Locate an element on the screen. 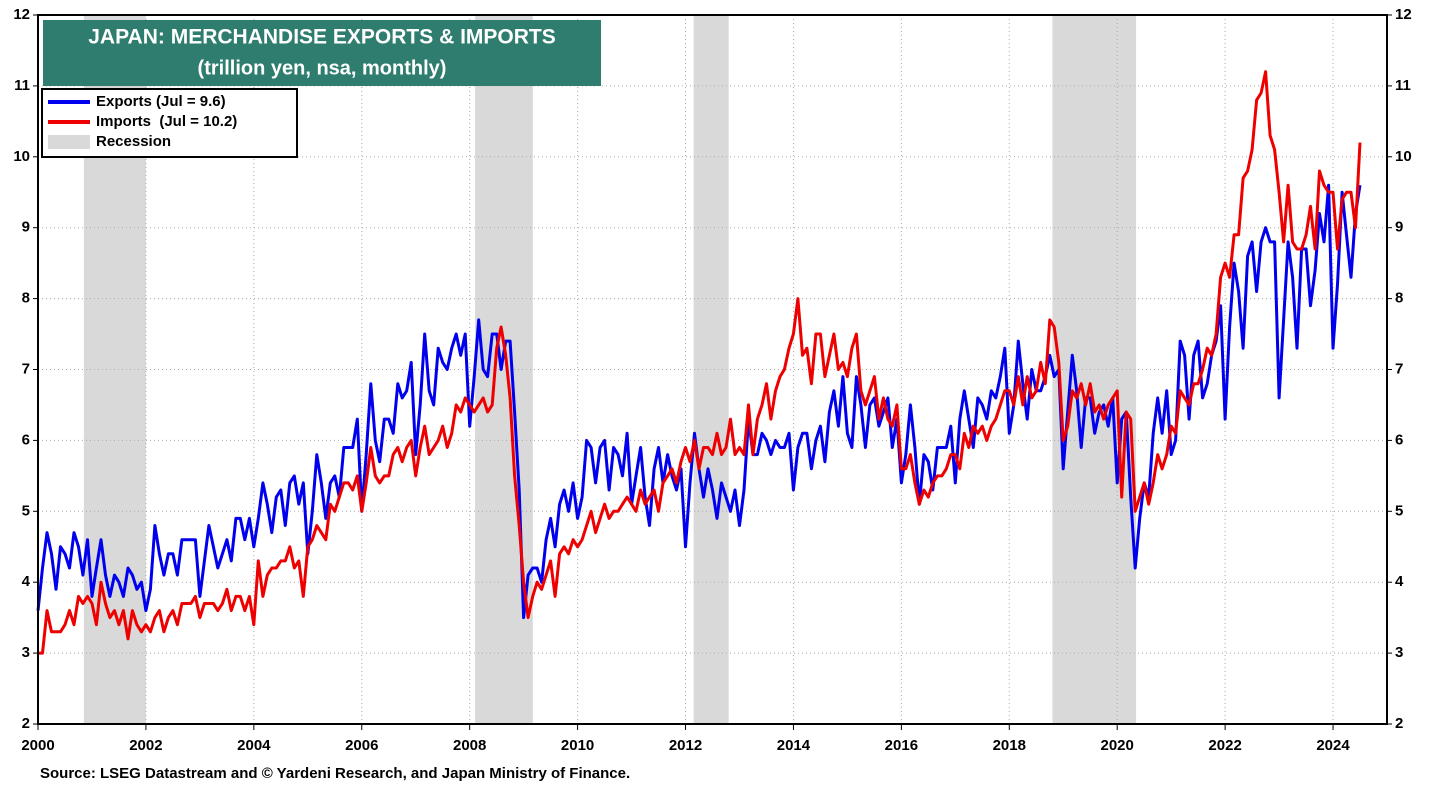 Image resolution: width=1439 pixels, height=785 pixels. x-tick-label: 2018 is located at coordinates (1009, 745).